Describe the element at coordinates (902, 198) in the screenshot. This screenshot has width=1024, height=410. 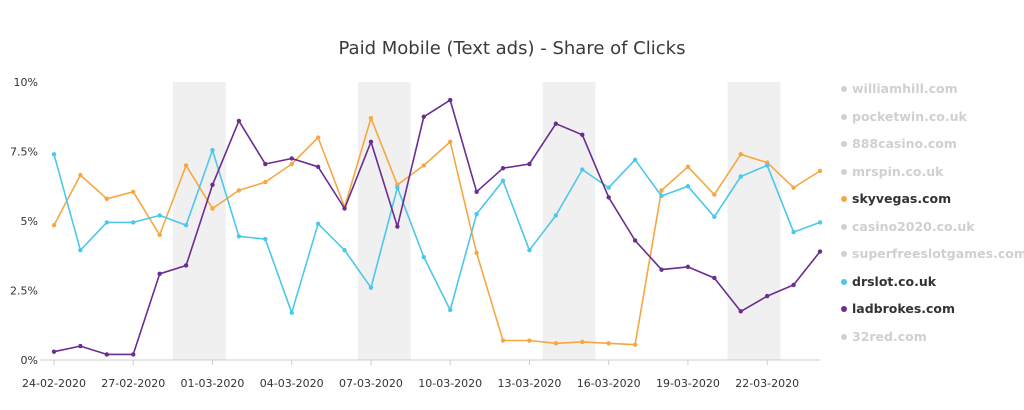
I see `legend-label: skyvegas.com` at that location.